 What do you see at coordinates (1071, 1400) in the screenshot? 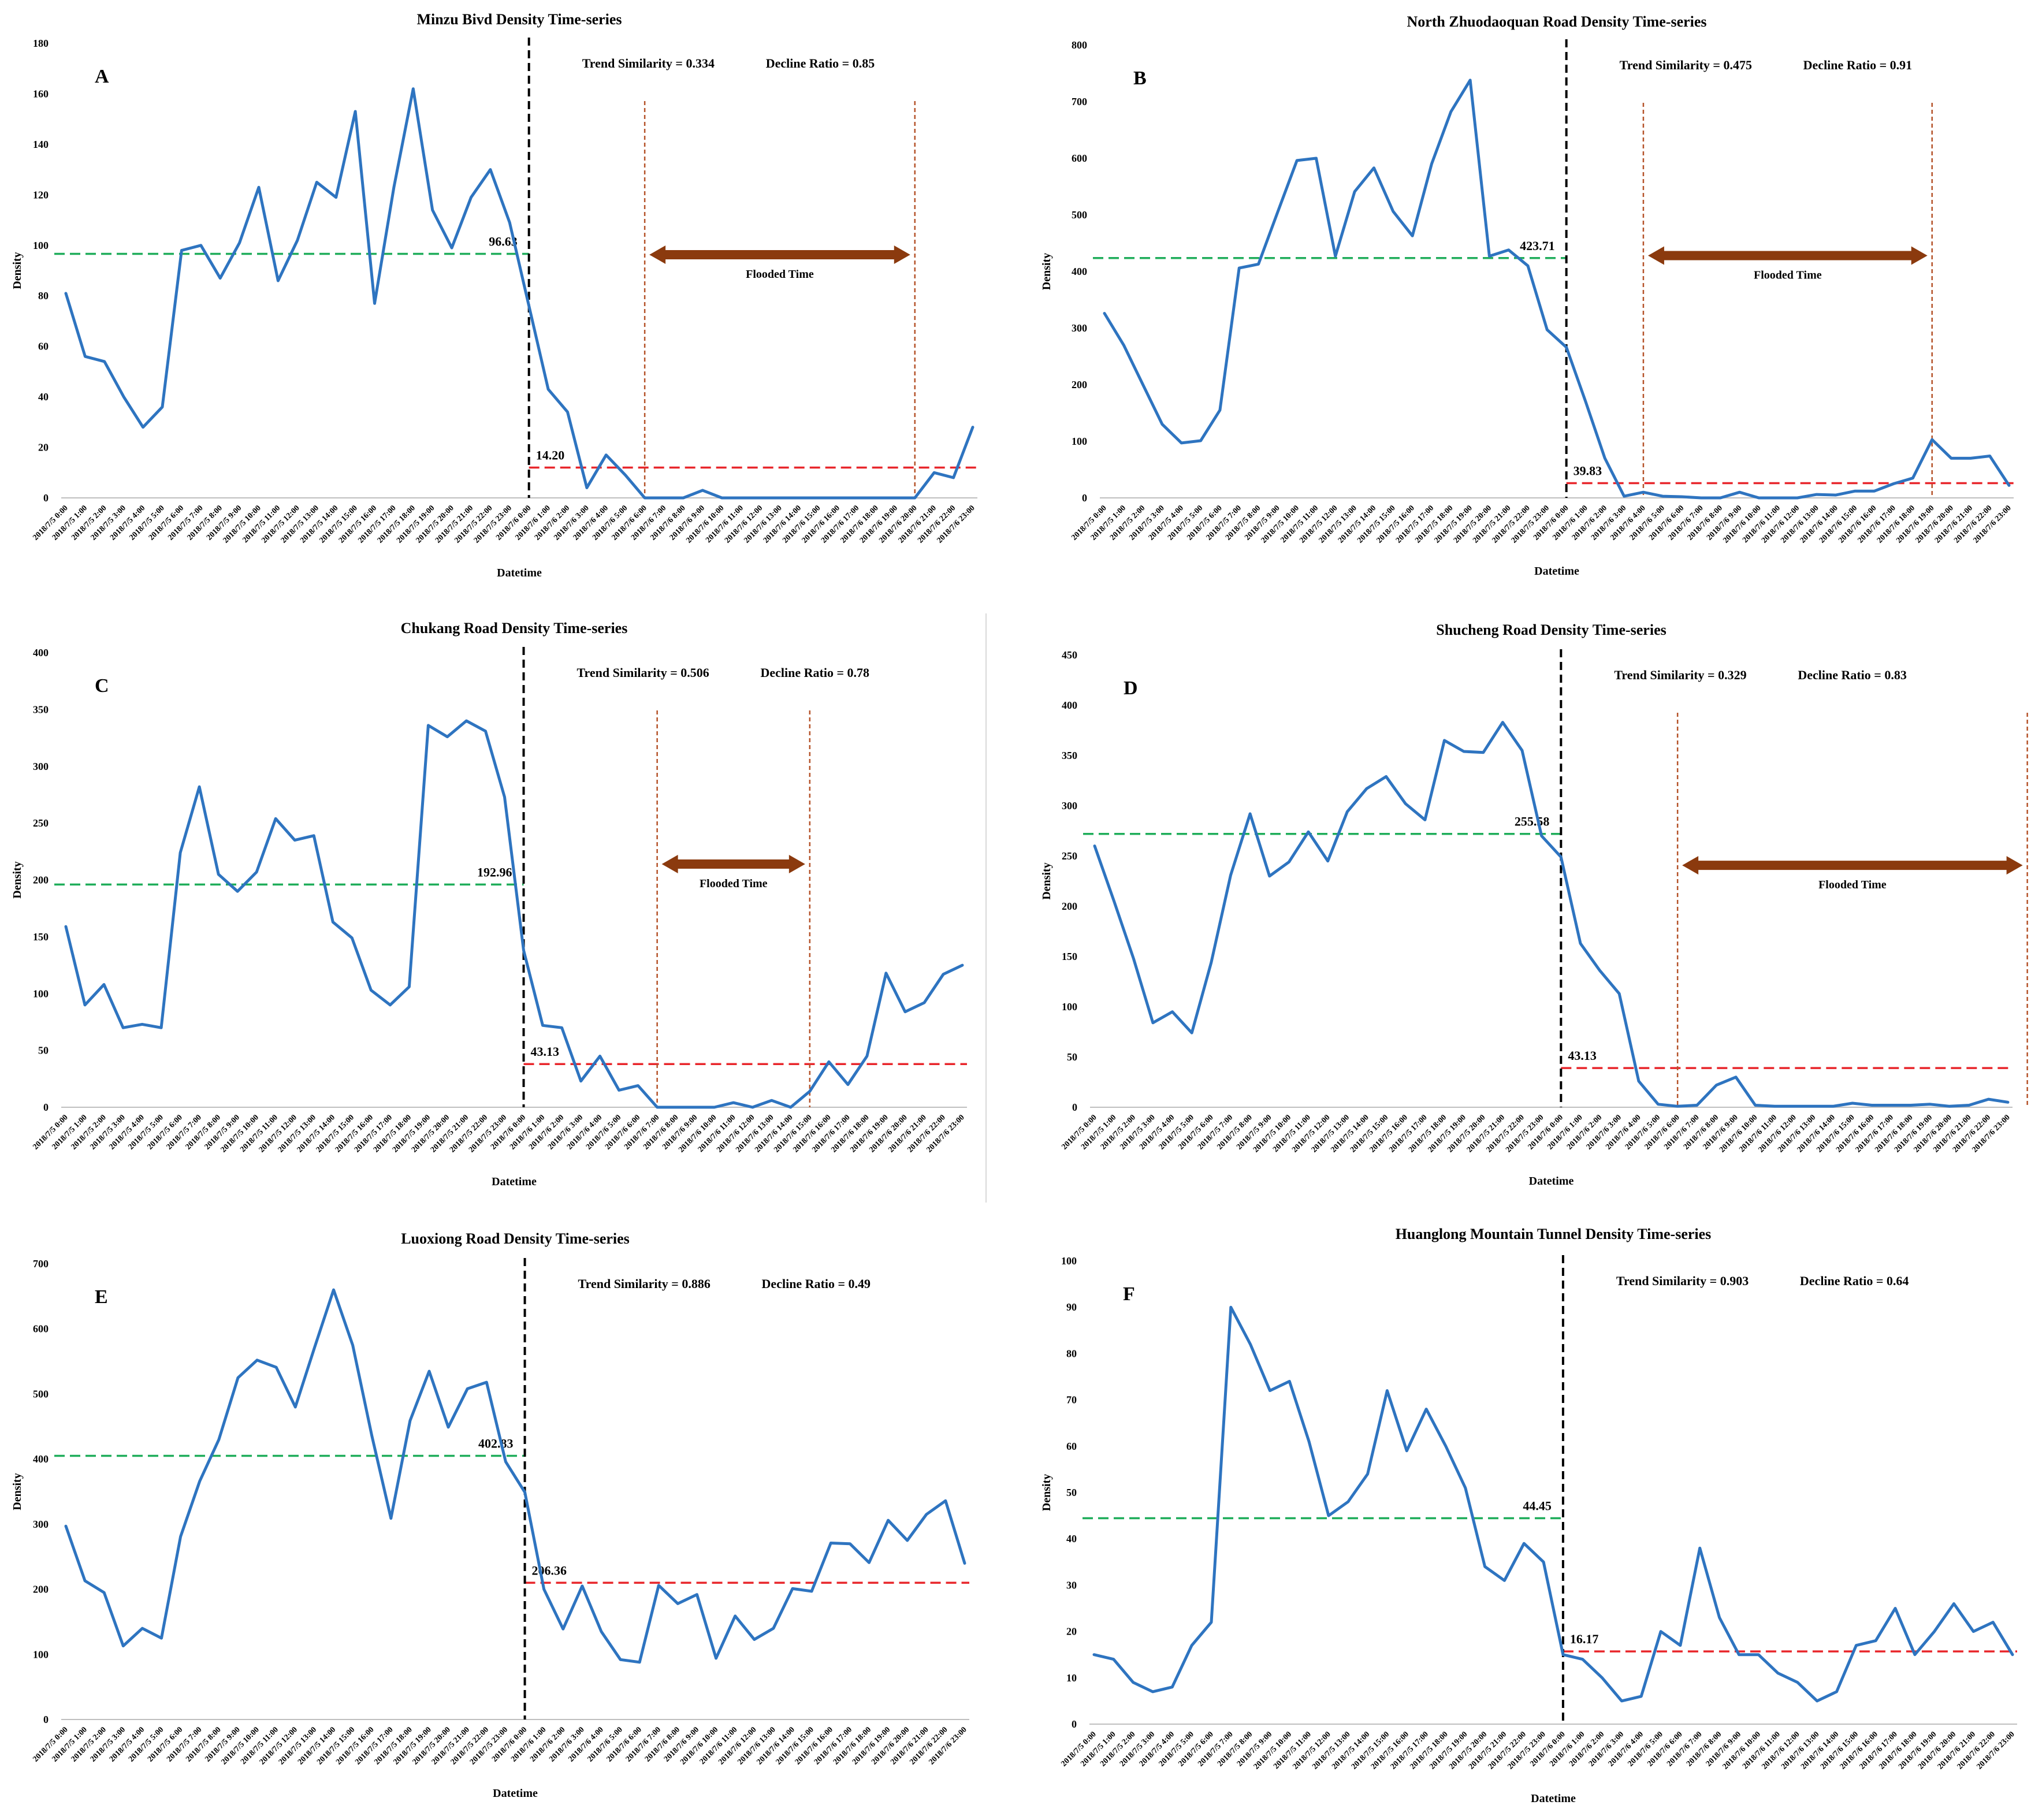
I see `y-tick-label: 70` at bounding box center [1071, 1400].